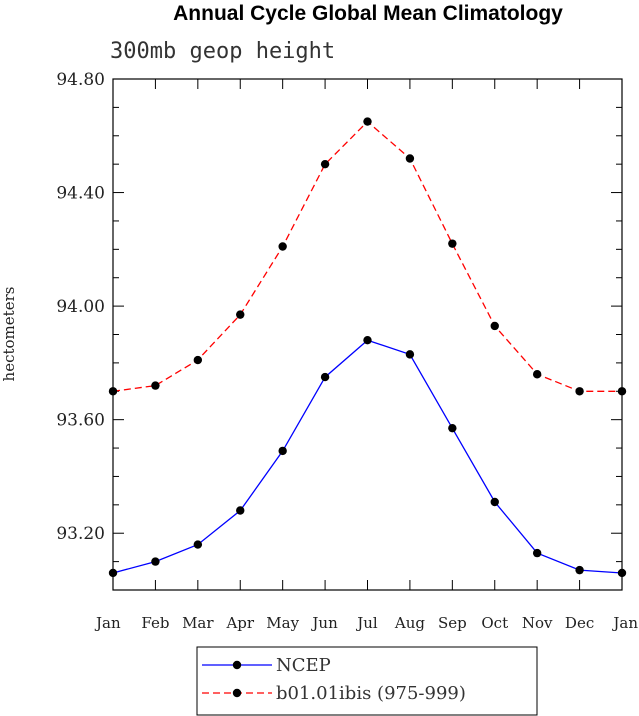  I want to click on y-tick-label: 94.00, so click(80, 307).